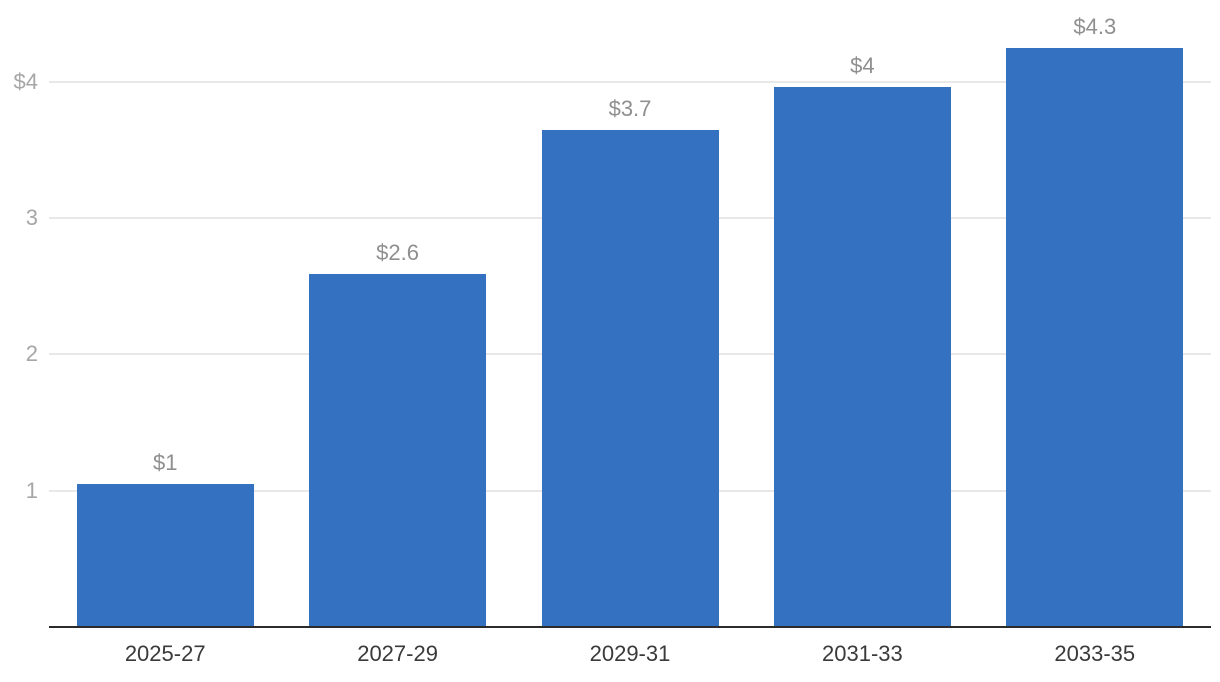 Image resolution: width=1220 pixels, height=682 pixels. What do you see at coordinates (397, 653) in the screenshot?
I see `x-axis-tick-label: 2027-29` at bounding box center [397, 653].